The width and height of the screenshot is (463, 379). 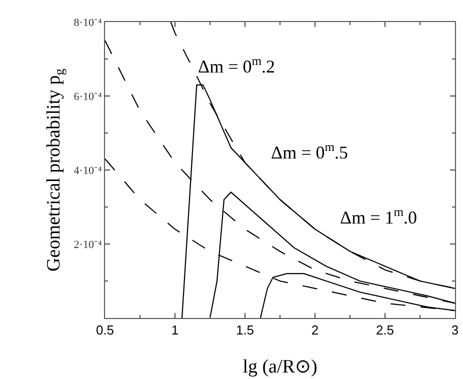 I want to click on x-tick-label: 3, so click(x=455, y=330).